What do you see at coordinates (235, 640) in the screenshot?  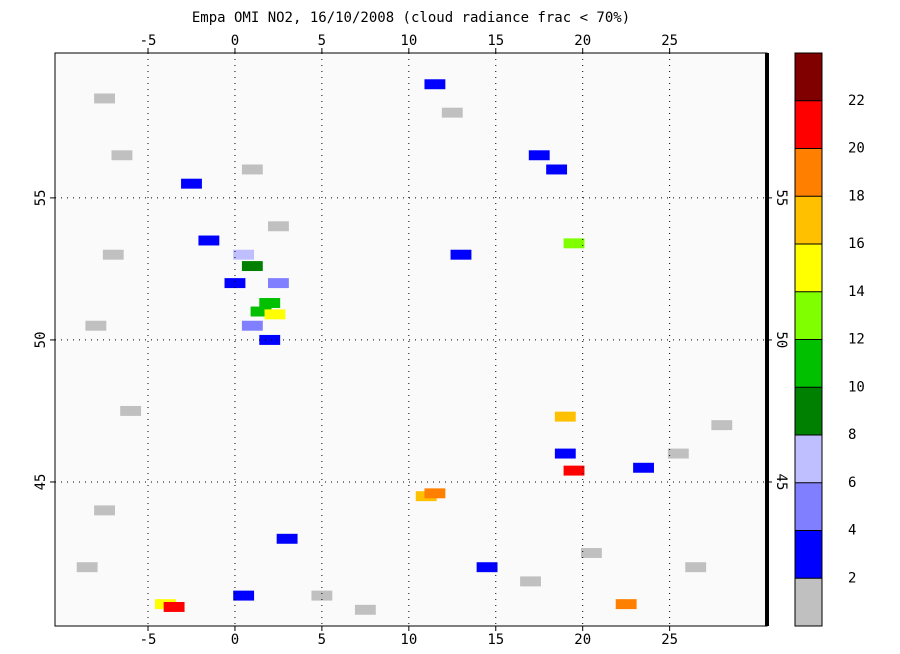 I see `x-tick-label: 0` at bounding box center [235, 640].